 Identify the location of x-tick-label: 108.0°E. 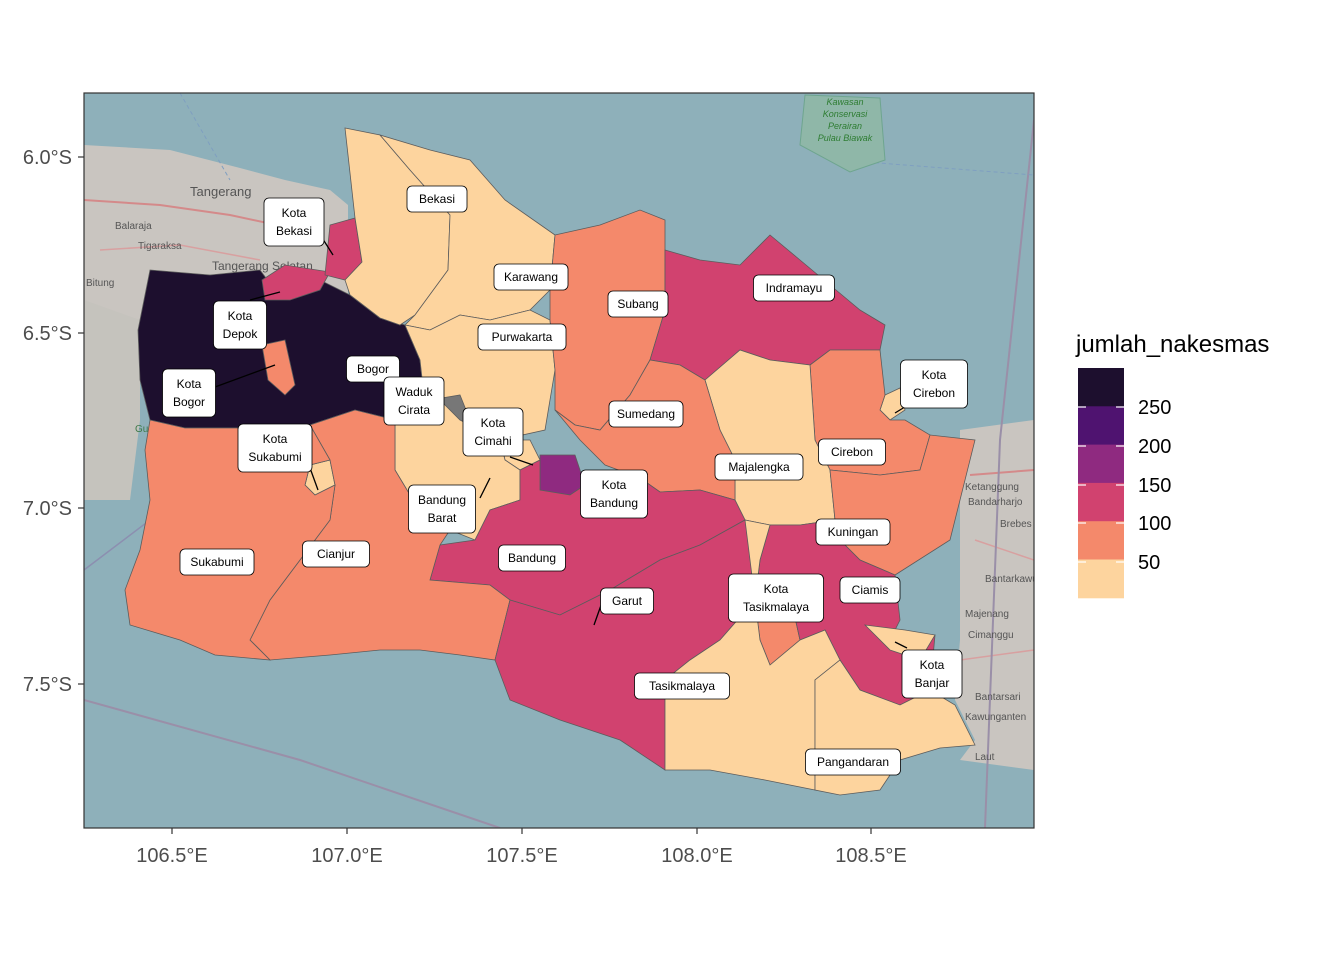
(696, 856).